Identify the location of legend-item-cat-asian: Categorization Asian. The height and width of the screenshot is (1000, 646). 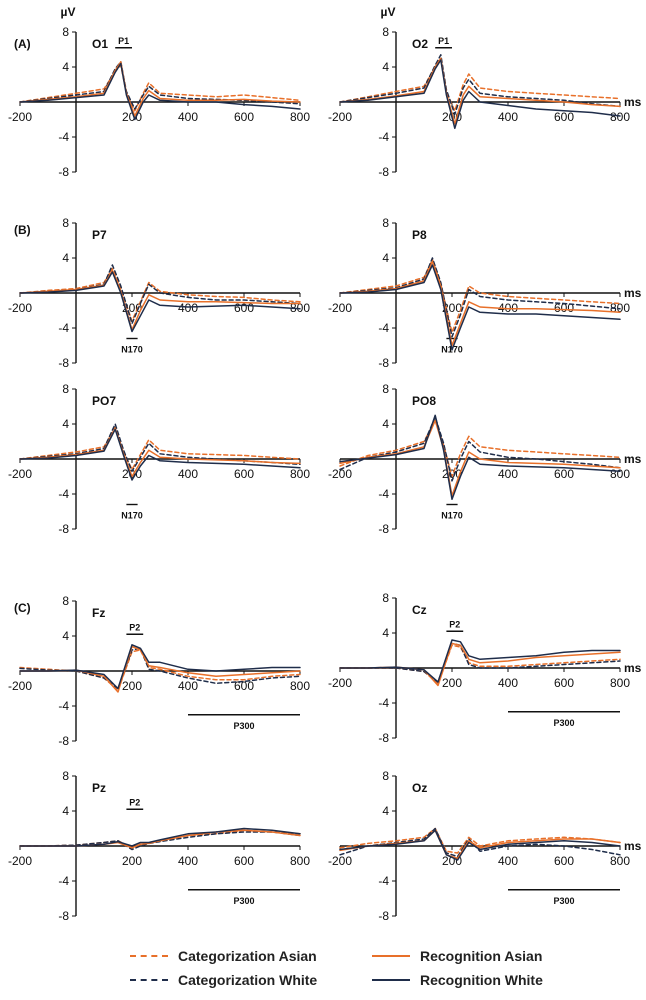
(223, 956).